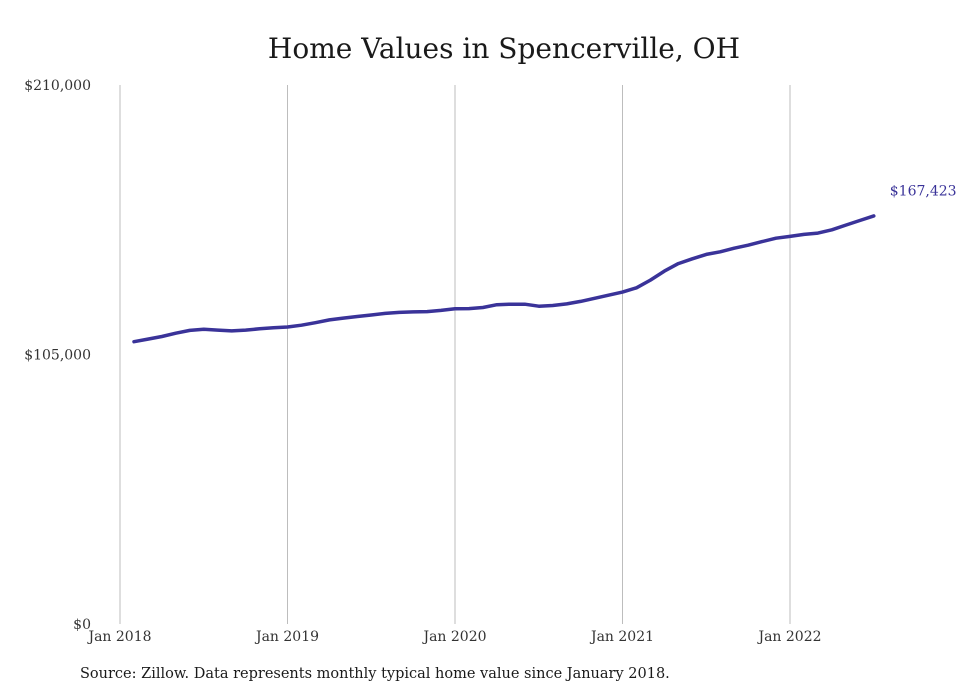 The image size is (980, 699). I want to click on end-value-label: $167,423, so click(923, 191).